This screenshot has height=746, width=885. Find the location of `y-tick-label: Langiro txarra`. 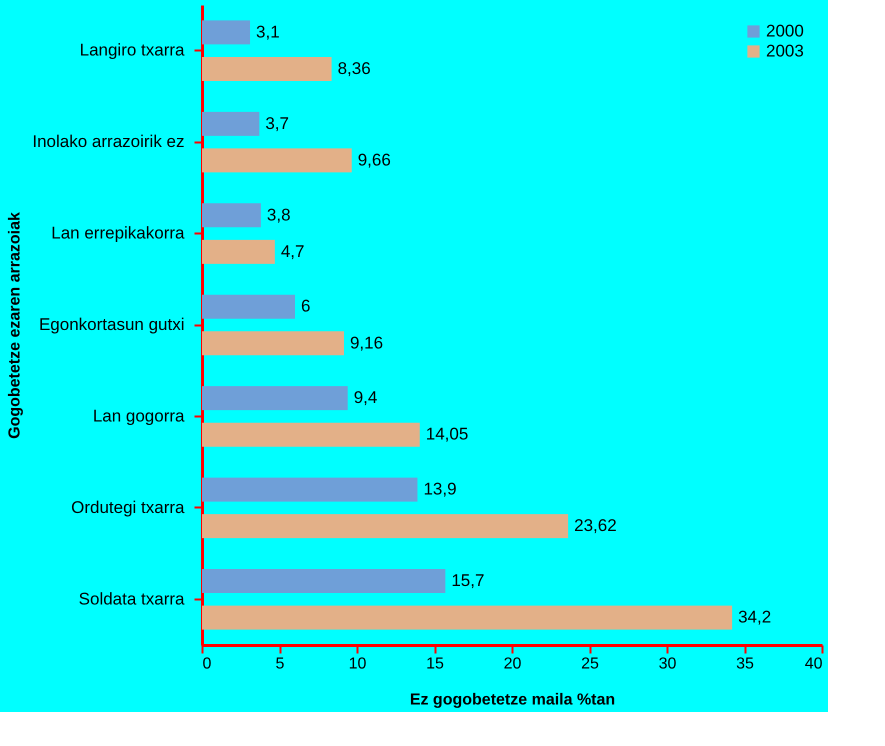

y-tick-label: Langiro txarra is located at coordinates (133, 50).